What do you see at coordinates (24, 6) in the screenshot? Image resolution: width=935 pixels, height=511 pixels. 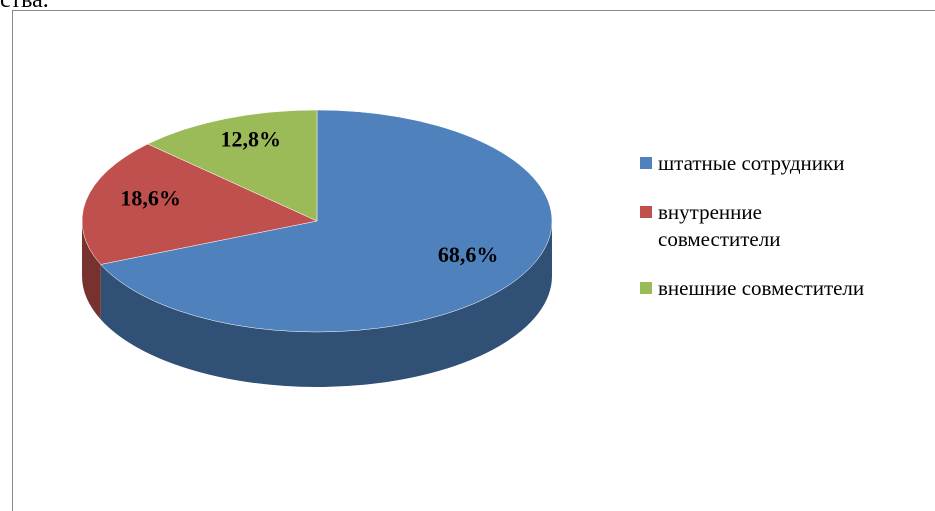 I see `document-text: ства.` at bounding box center [24, 6].